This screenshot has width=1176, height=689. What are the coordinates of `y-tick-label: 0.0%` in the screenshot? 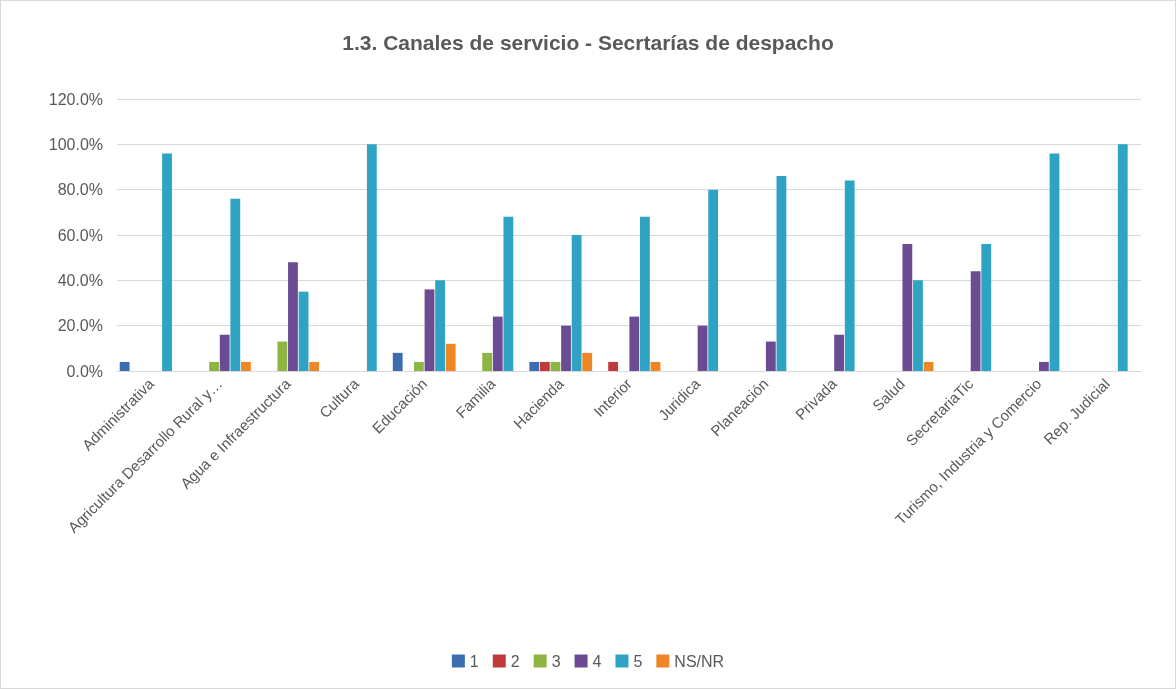 It's located at (84, 371).